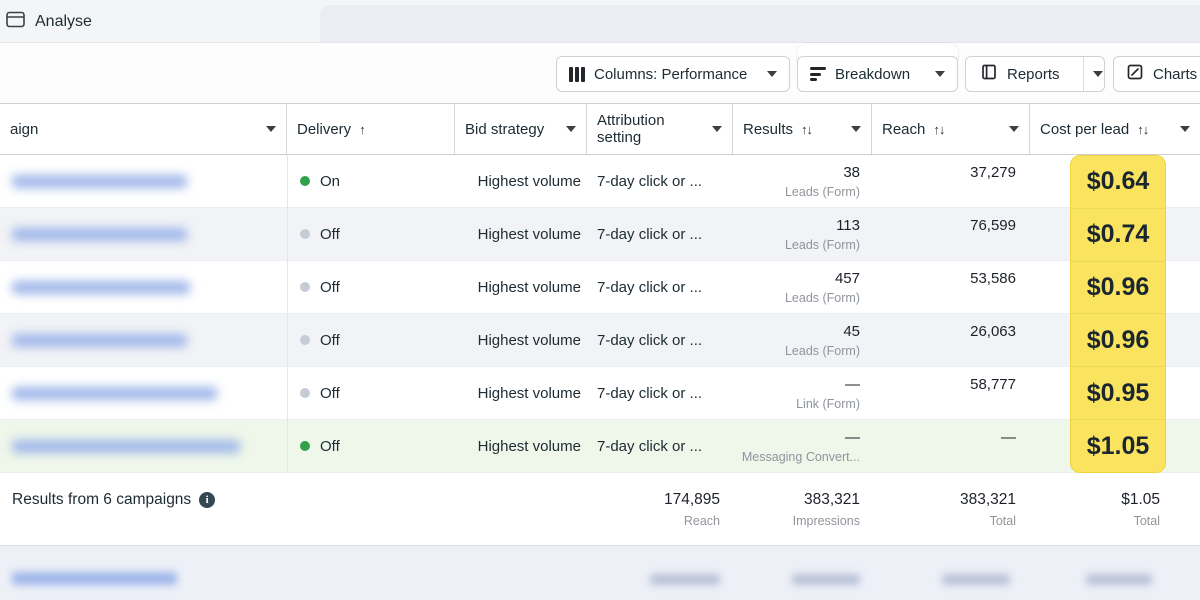 The width and height of the screenshot is (1200, 600). Describe the element at coordinates (826, 520) in the screenshot. I see `summary-sub-label: Impressions` at that location.